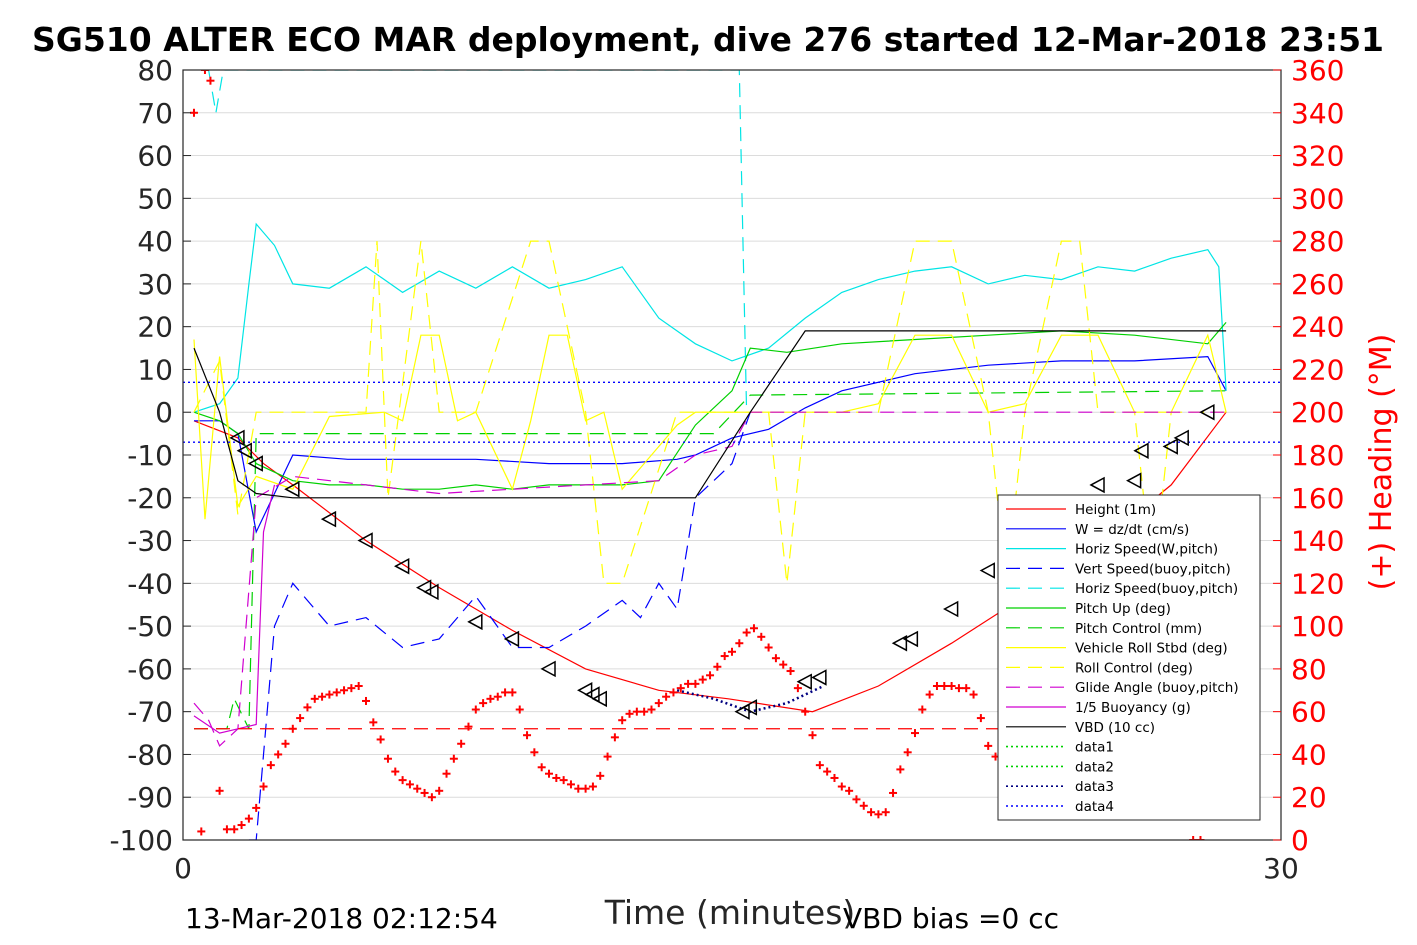 The height and width of the screenshot is (945, 1417). I want to click on legend-entry: Pitch Up (deg), so click(1123, 609).